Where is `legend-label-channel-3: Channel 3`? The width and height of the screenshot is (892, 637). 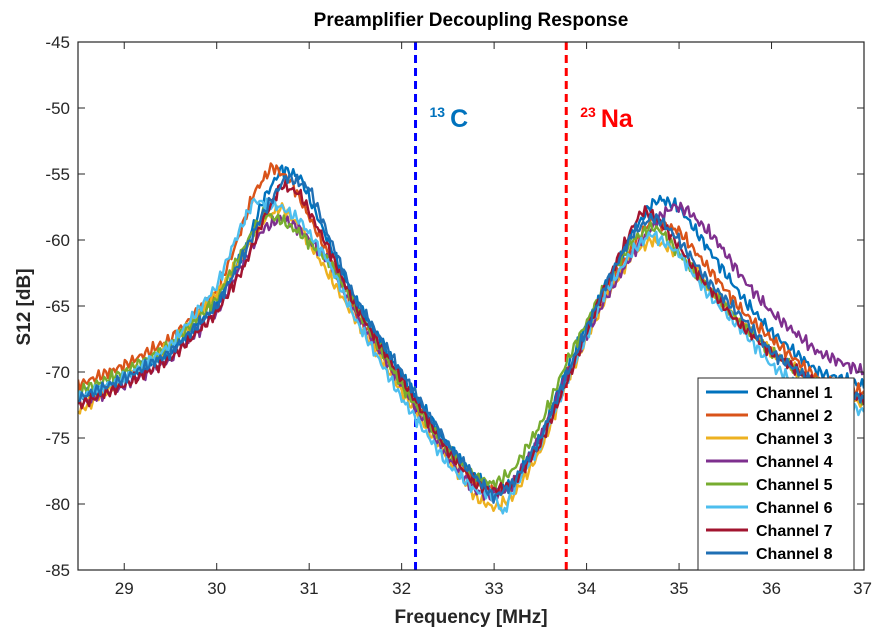
legend-label-channel-3: Channel 3 is located at coordinates (794, 439).